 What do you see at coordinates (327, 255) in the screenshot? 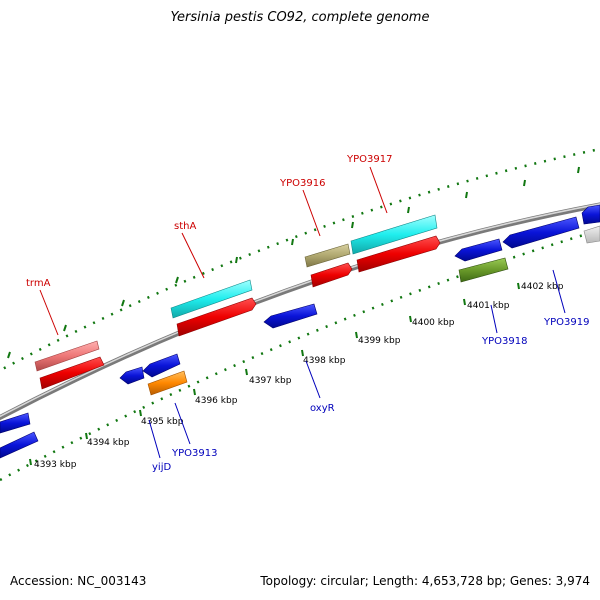
I see `gene-YPO3916` at bounding box center [327, 255].